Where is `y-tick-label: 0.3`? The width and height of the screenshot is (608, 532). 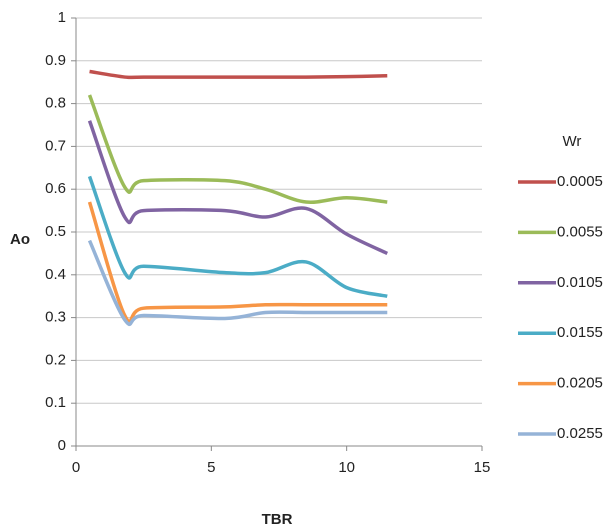 y-tick-label: 0.3 is located at coordinates (55, 317).